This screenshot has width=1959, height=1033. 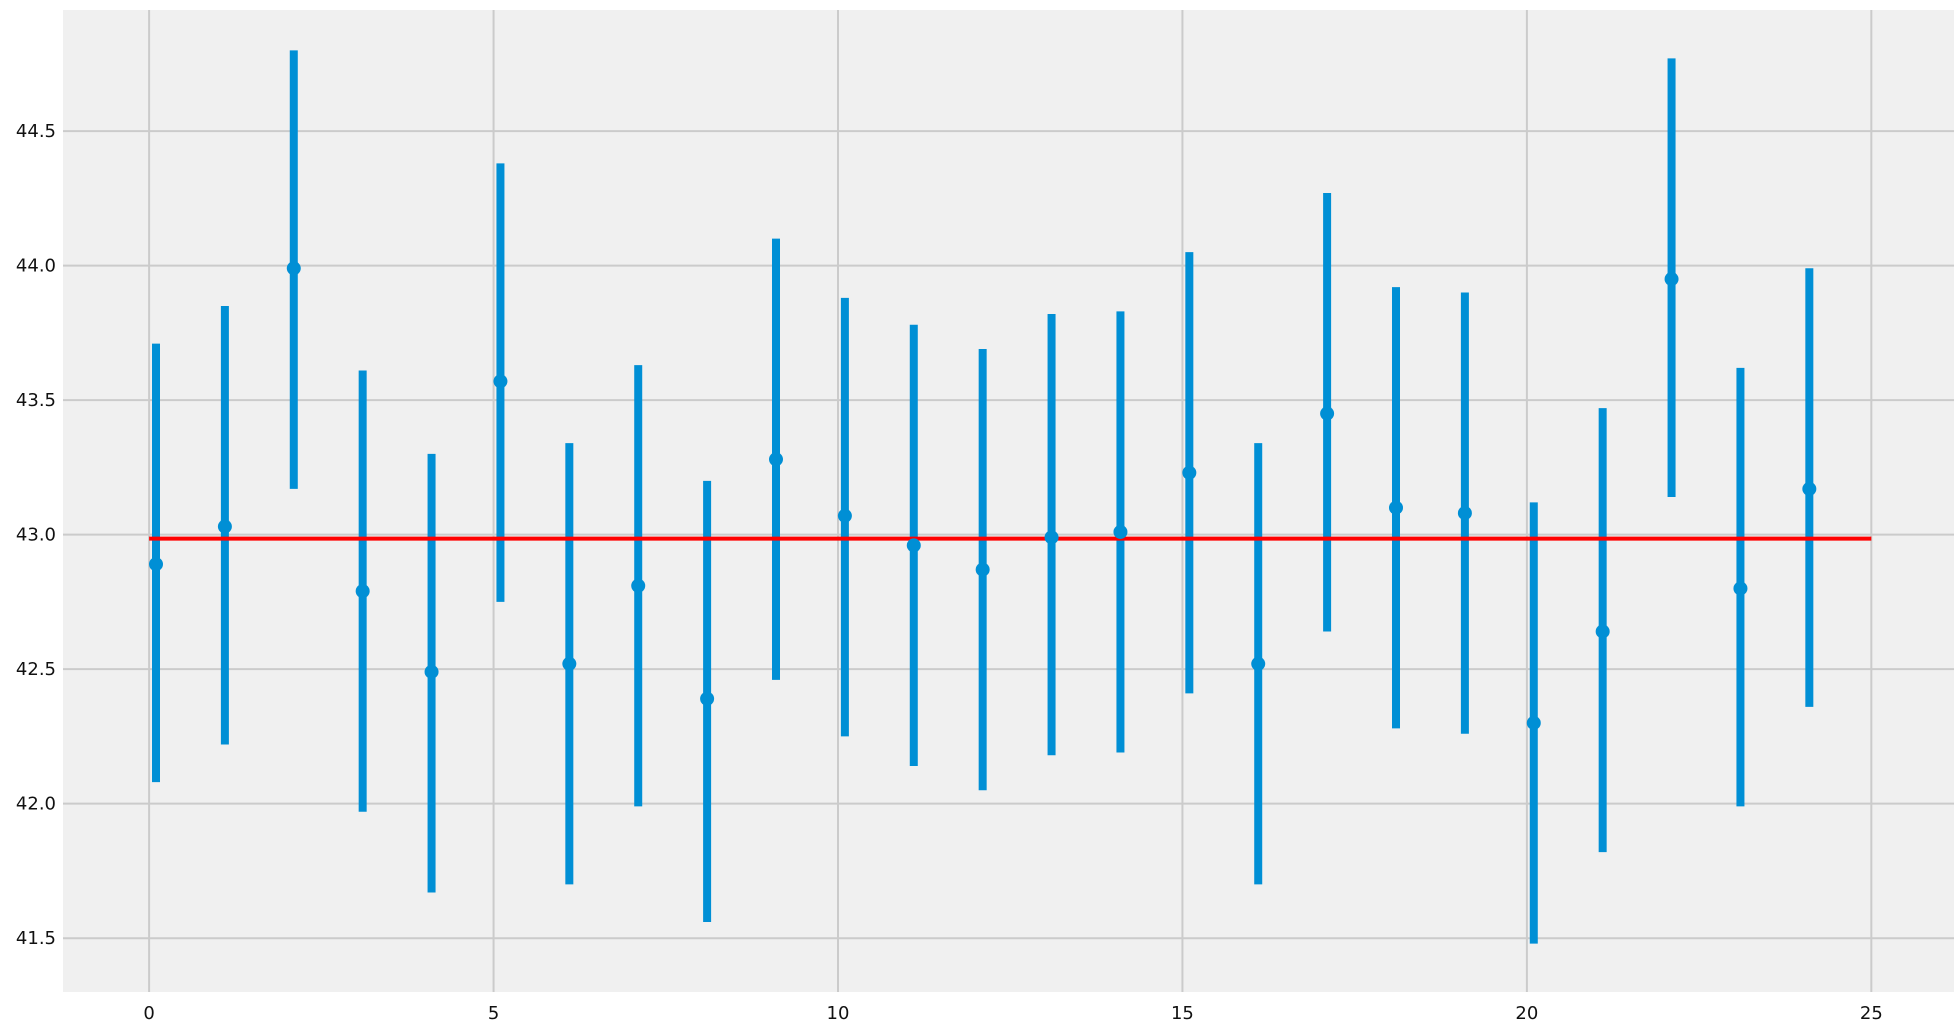 I want to click on x-tick-label: 15, so click(x=1182, y=1013).